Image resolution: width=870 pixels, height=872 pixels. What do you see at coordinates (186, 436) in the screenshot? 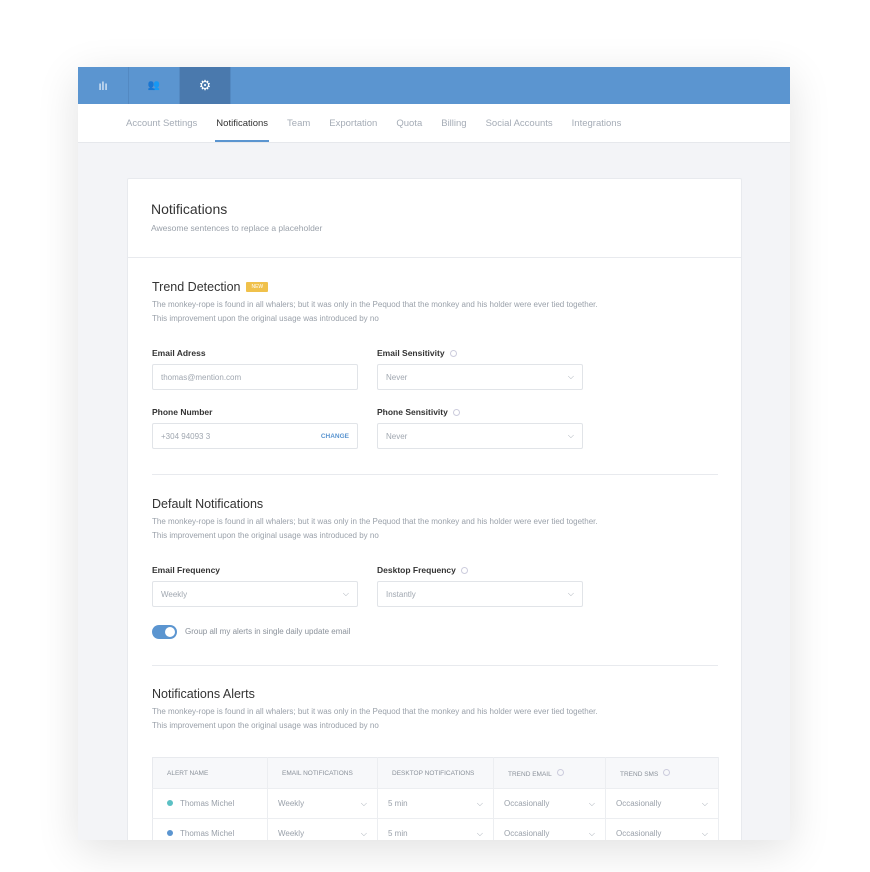
I see `phone-value: +304 94093 3` at bounding box center [186, 436].